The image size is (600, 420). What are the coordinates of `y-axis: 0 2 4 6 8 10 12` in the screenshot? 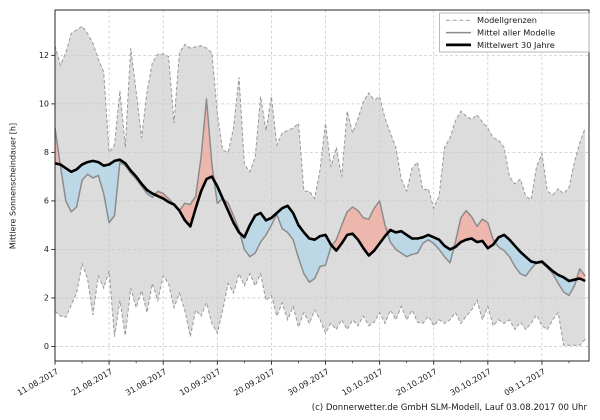 It's located at (47, 201).